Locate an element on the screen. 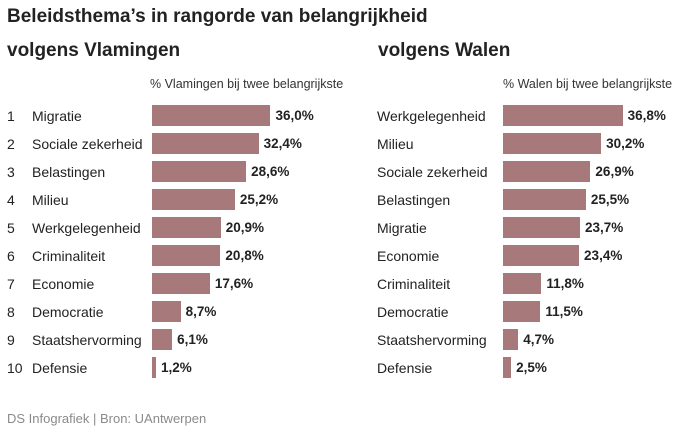 The height and width of the screenshot is (441, 700). bar-row: 9 Staatshervorming 6,1% is located at coordinates (179, 340).